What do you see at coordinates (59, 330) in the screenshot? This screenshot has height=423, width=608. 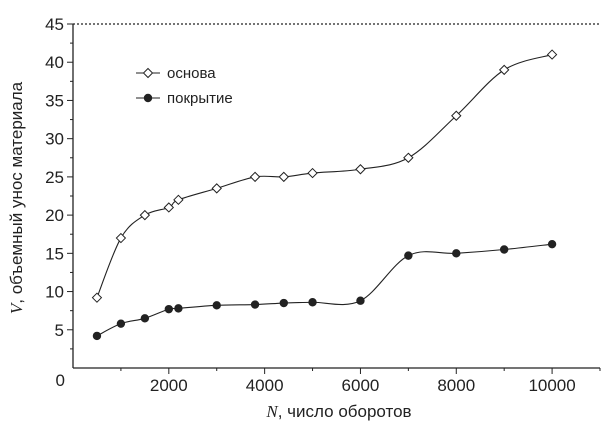 I see `y-tick-label: 5` at bounding box center [59, 330].